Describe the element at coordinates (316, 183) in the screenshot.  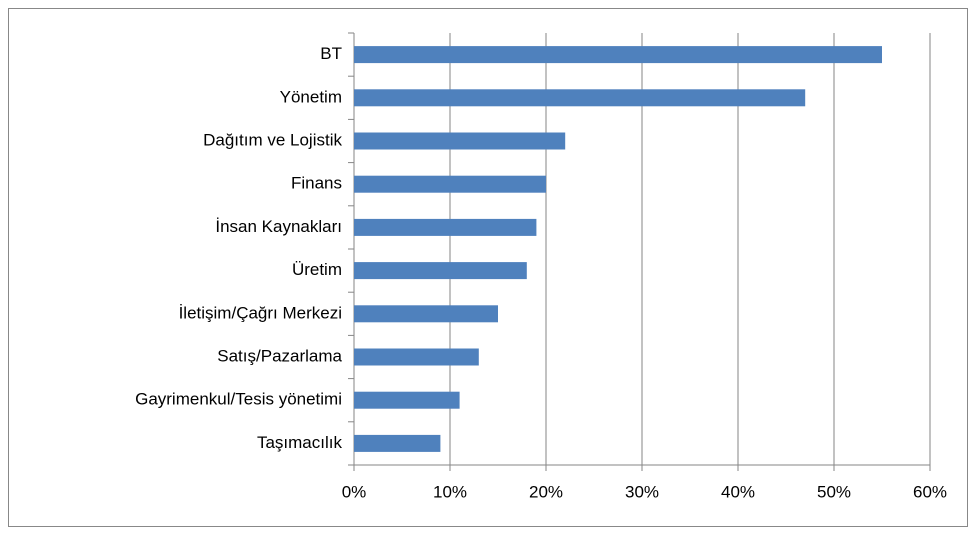
I see `y-tick-label: Finans` at that location.